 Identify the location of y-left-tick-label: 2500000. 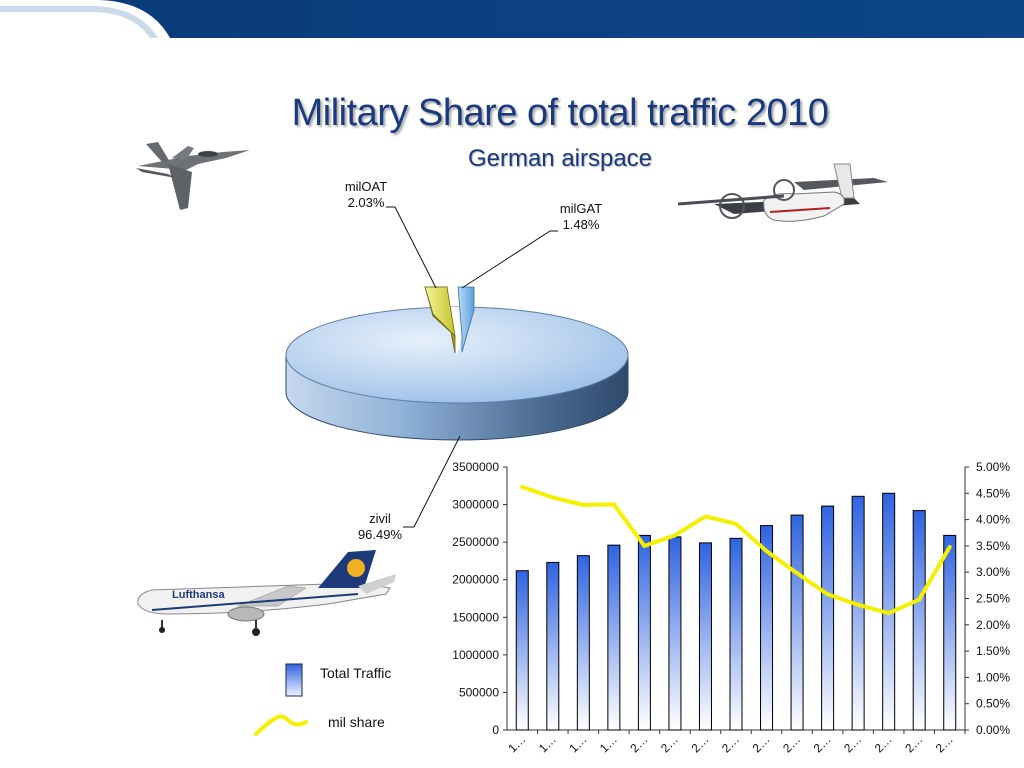
(475, 542).